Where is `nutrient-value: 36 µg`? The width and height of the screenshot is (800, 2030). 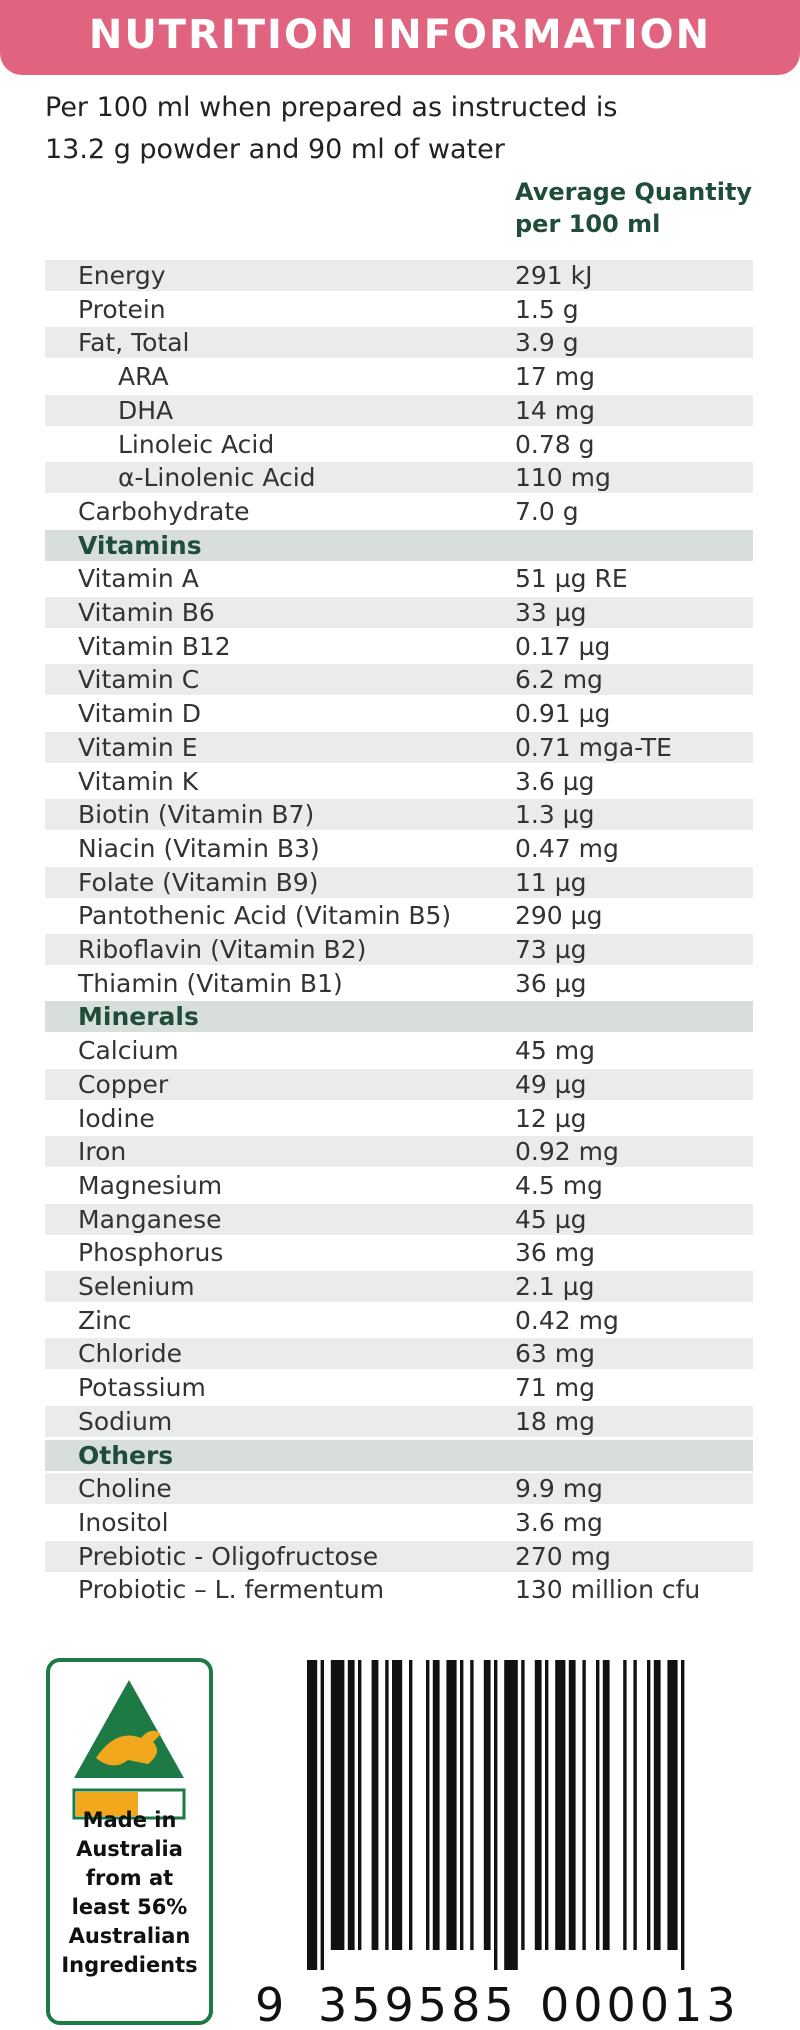
nutrient-value: 36 µg is located at coordinates (551, 983).